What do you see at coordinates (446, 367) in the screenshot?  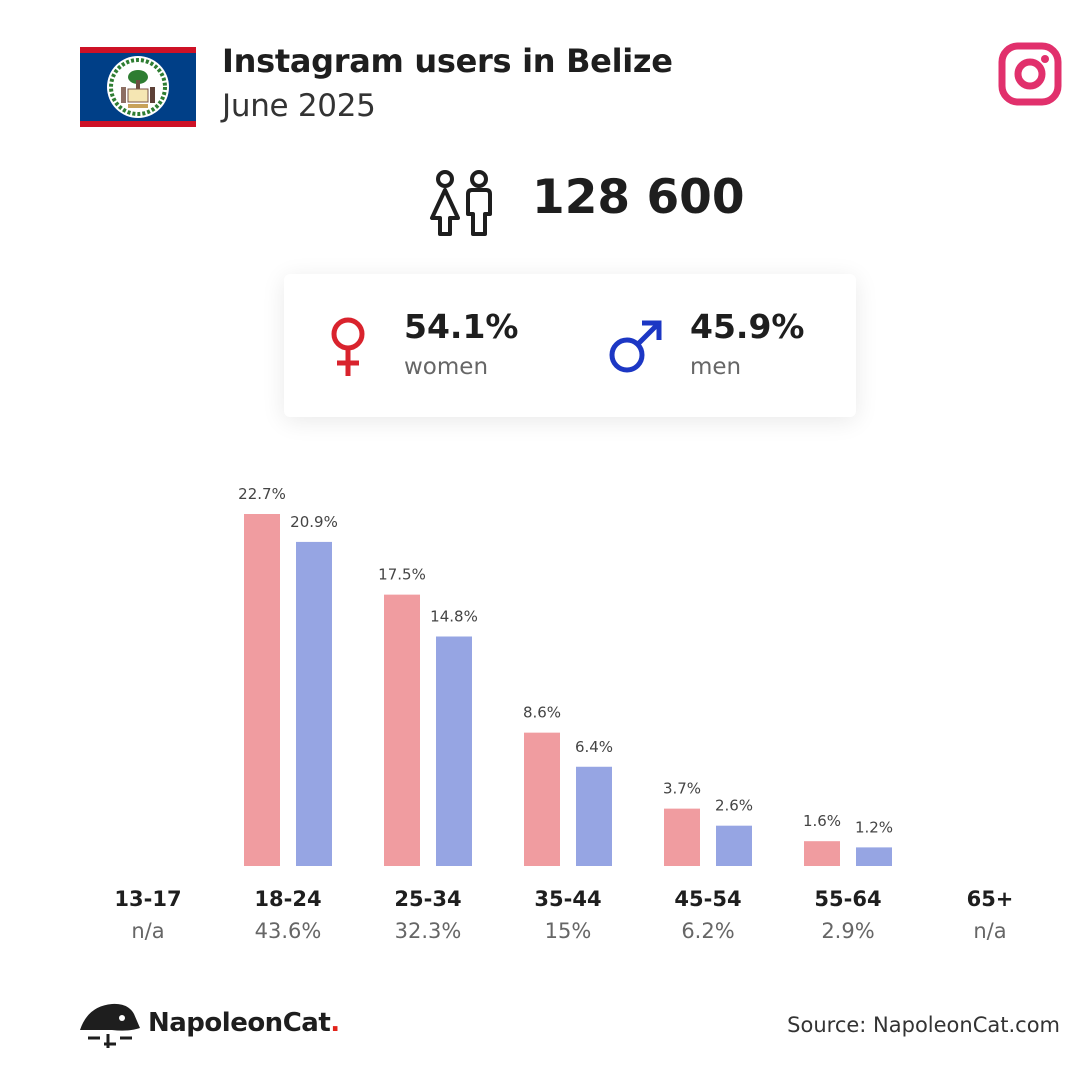 I see `women-label: women` at bounding box center [446, 367].